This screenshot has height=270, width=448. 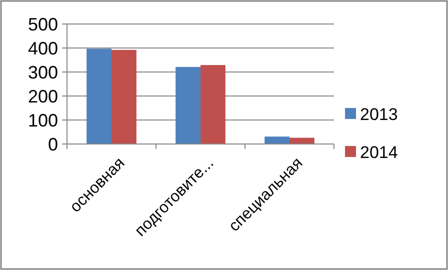 What do you see at coordinates (43, 48) in the screenshot?
I see `y-tick-label: 400` at bounding box center [43, 48].